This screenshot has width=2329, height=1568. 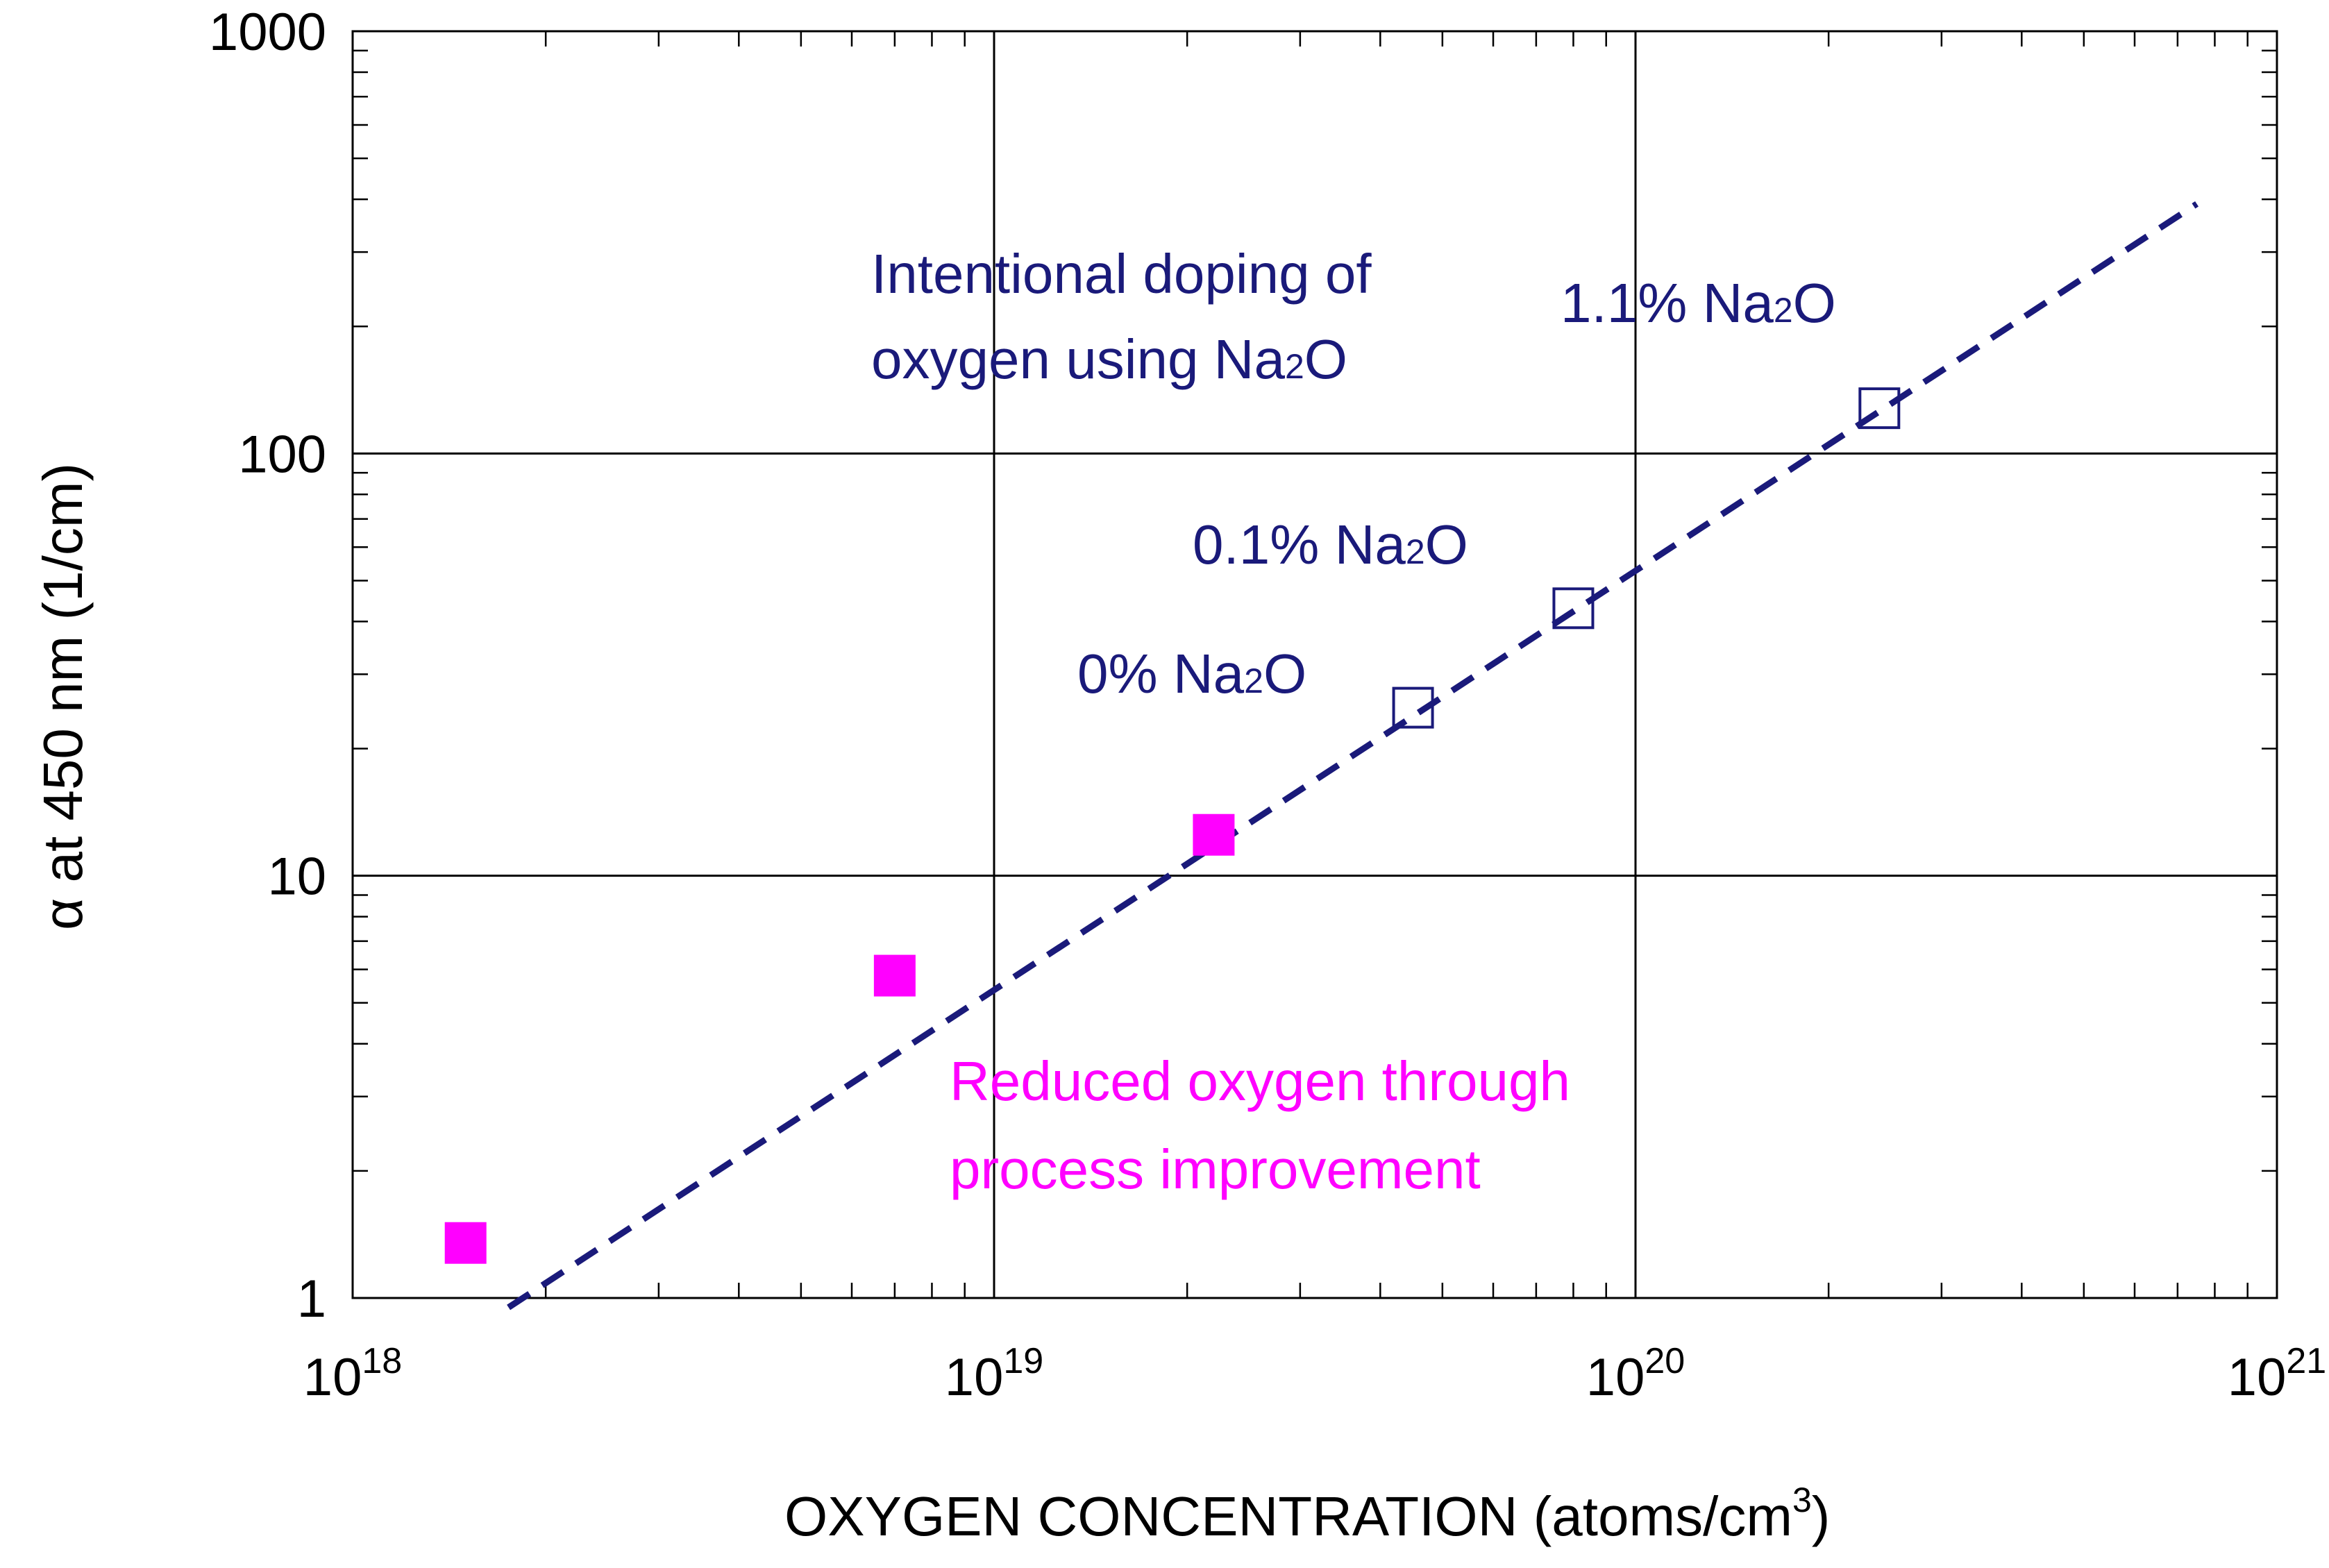 I want to click on x-axis-title: OXYGEN CONCENTRATION (atoms/cm3), so click(x=1307, y=1514).